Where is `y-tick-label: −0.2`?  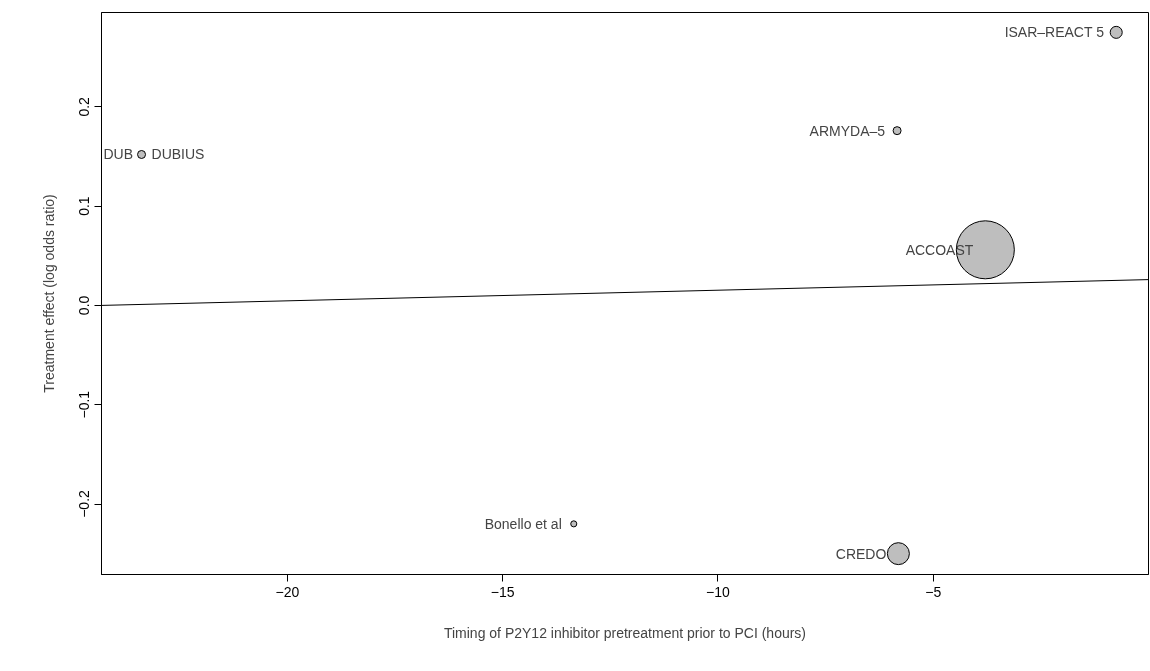
y-tick-label: −0.2 is located at coordinates (84, 503).